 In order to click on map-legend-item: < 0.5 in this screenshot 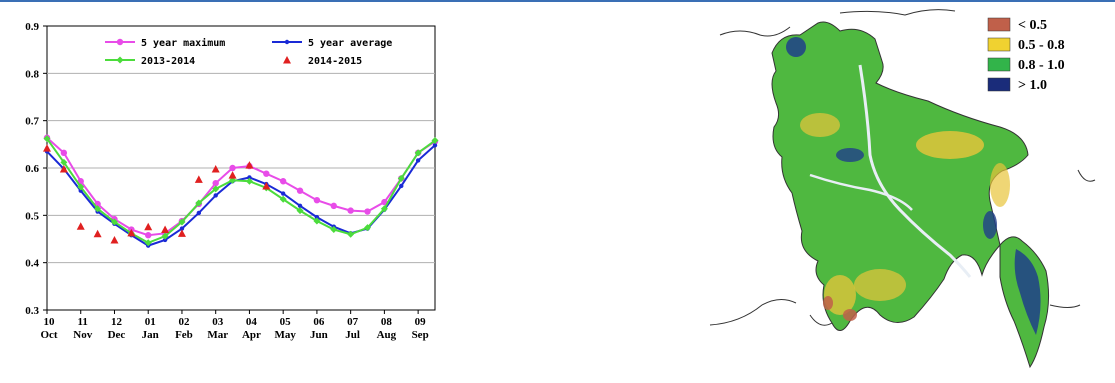, I will do `click(1017, 25)`.